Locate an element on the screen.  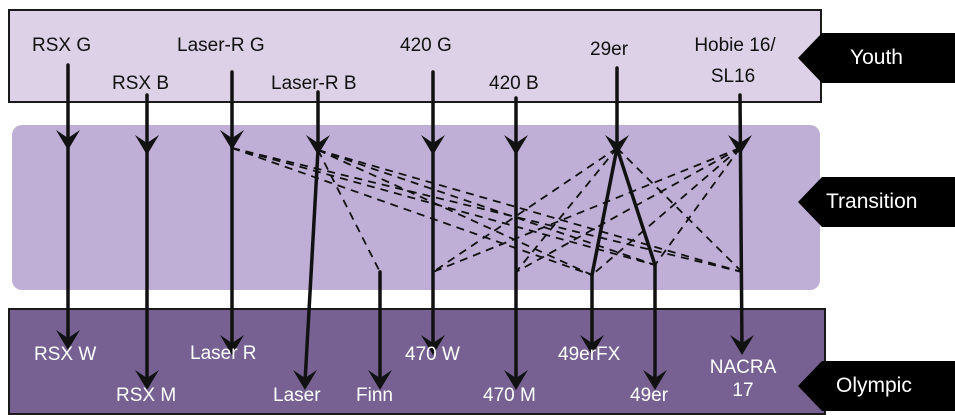
level-label-youth: Youth is located at coordinates (876, 57).